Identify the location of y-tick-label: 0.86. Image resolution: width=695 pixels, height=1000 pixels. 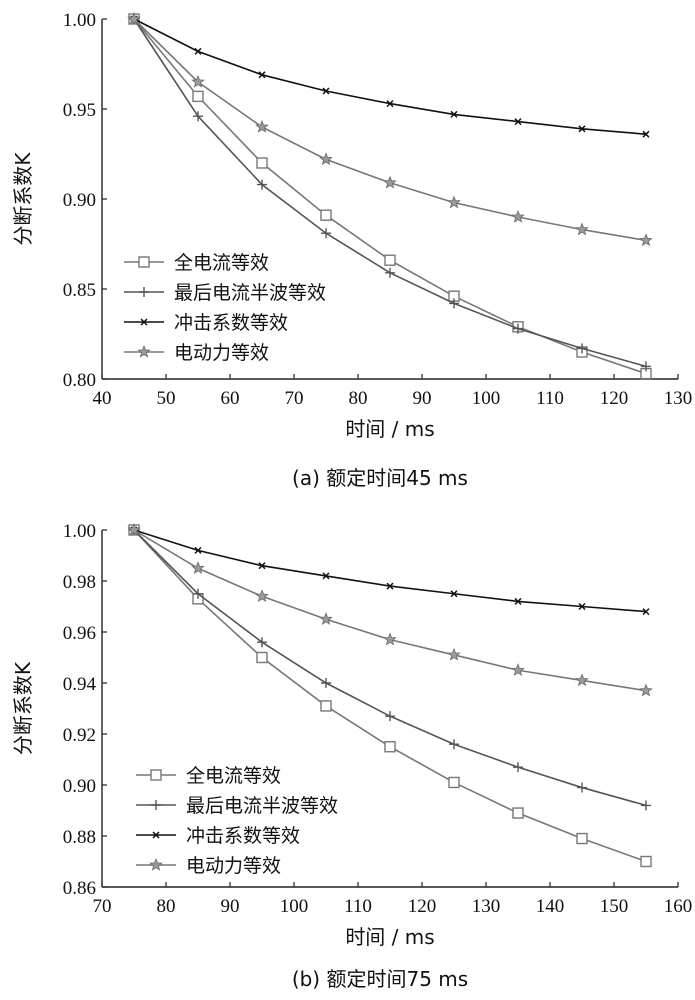
(79, 888).